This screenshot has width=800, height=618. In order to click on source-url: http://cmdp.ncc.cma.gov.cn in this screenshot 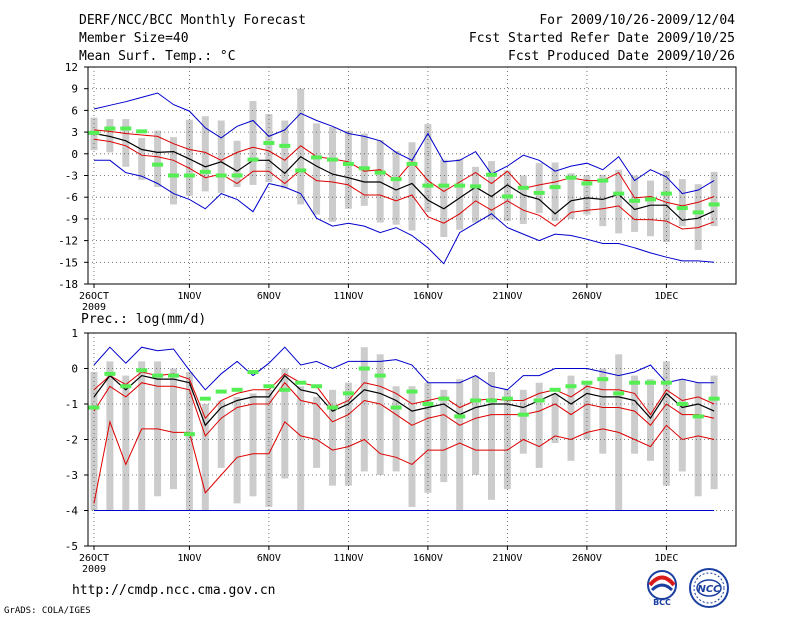, I will do `click(174, 590)`.